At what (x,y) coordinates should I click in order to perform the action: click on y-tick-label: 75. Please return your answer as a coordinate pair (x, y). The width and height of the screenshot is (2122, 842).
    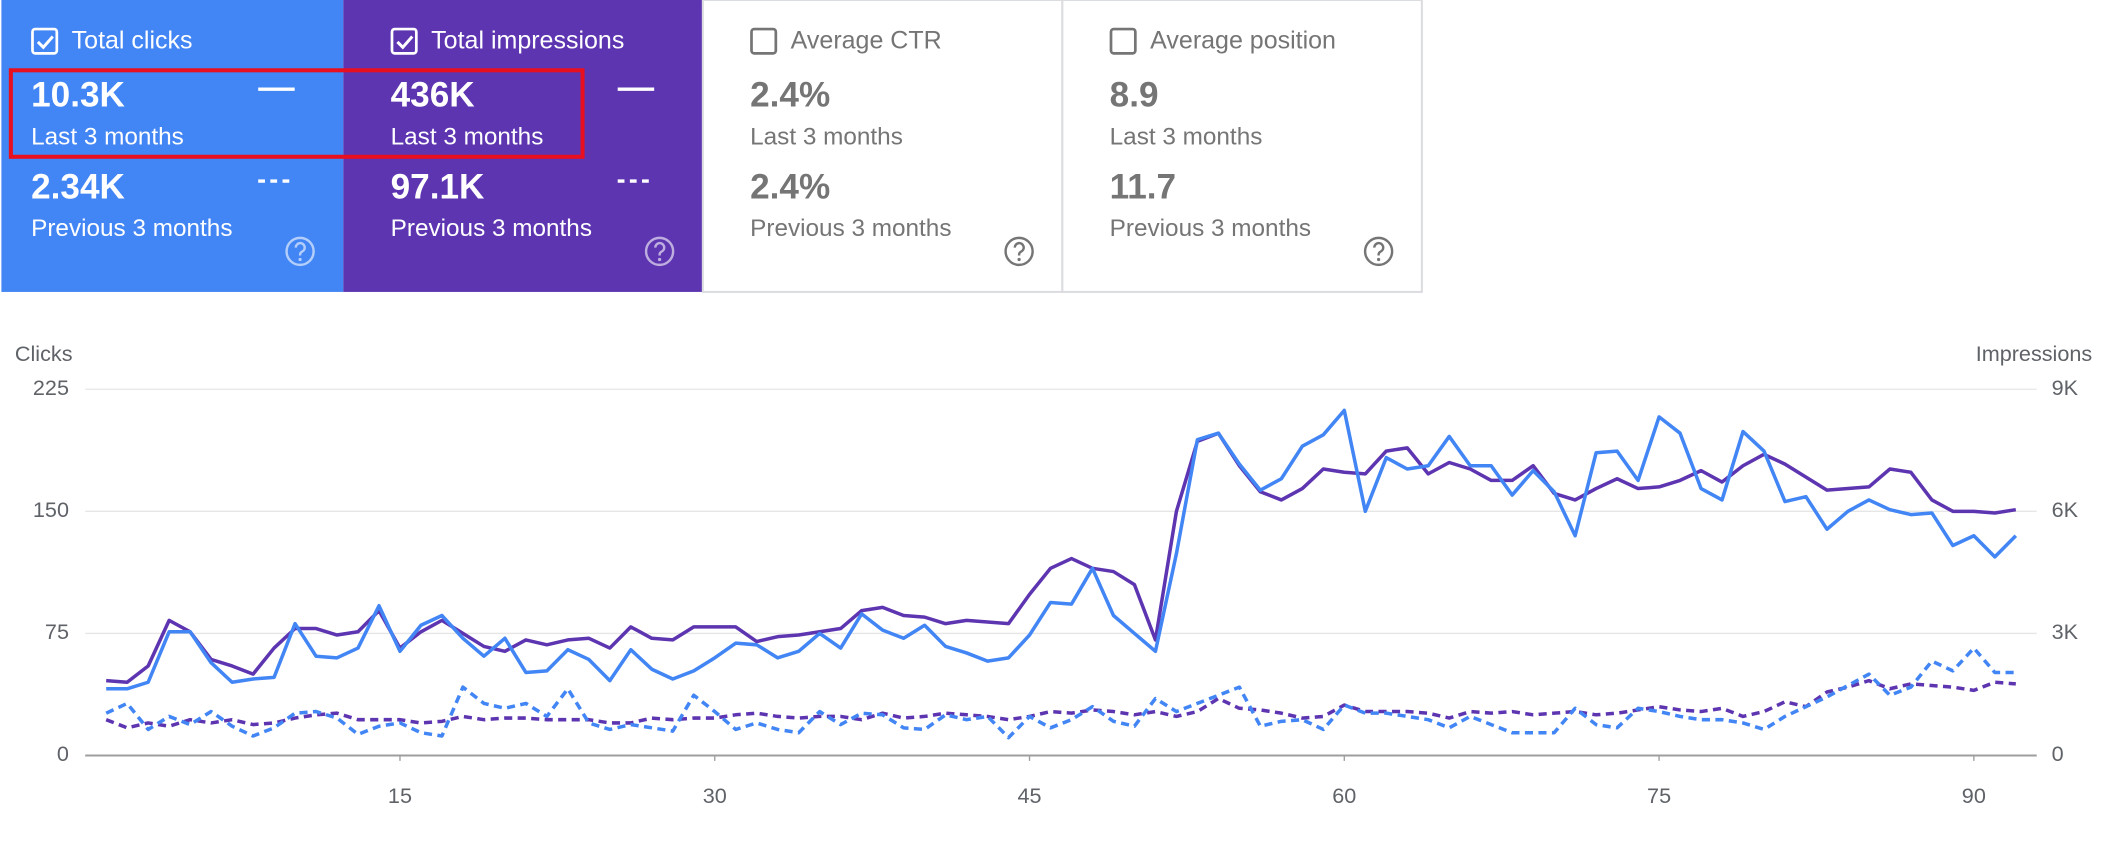
    Looking at the image, I should click on (57, 631).